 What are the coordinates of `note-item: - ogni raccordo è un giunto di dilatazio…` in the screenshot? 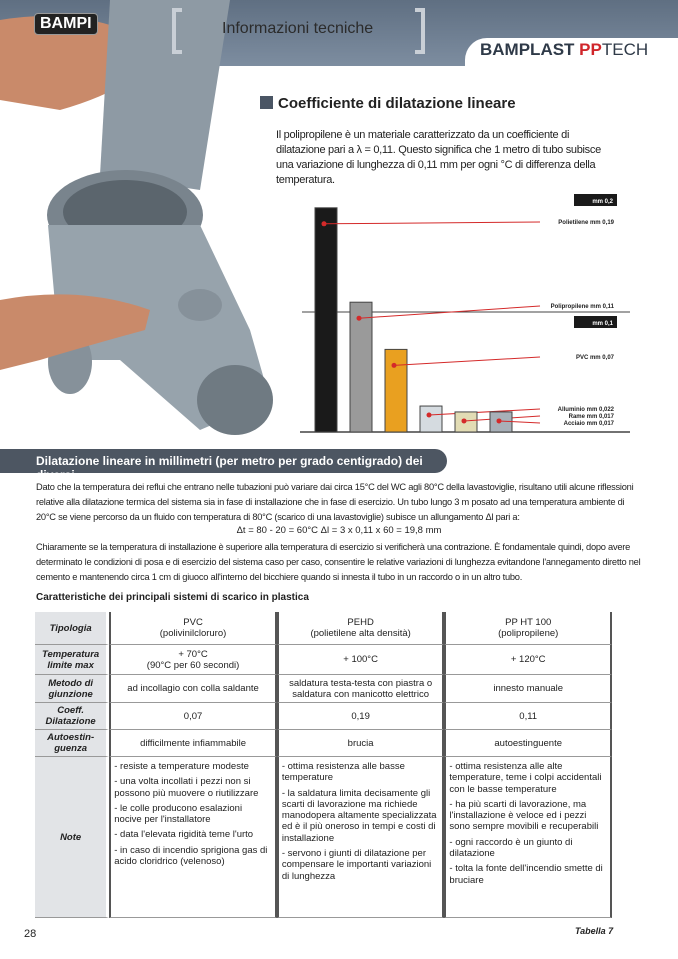 It's located at (511, 848).